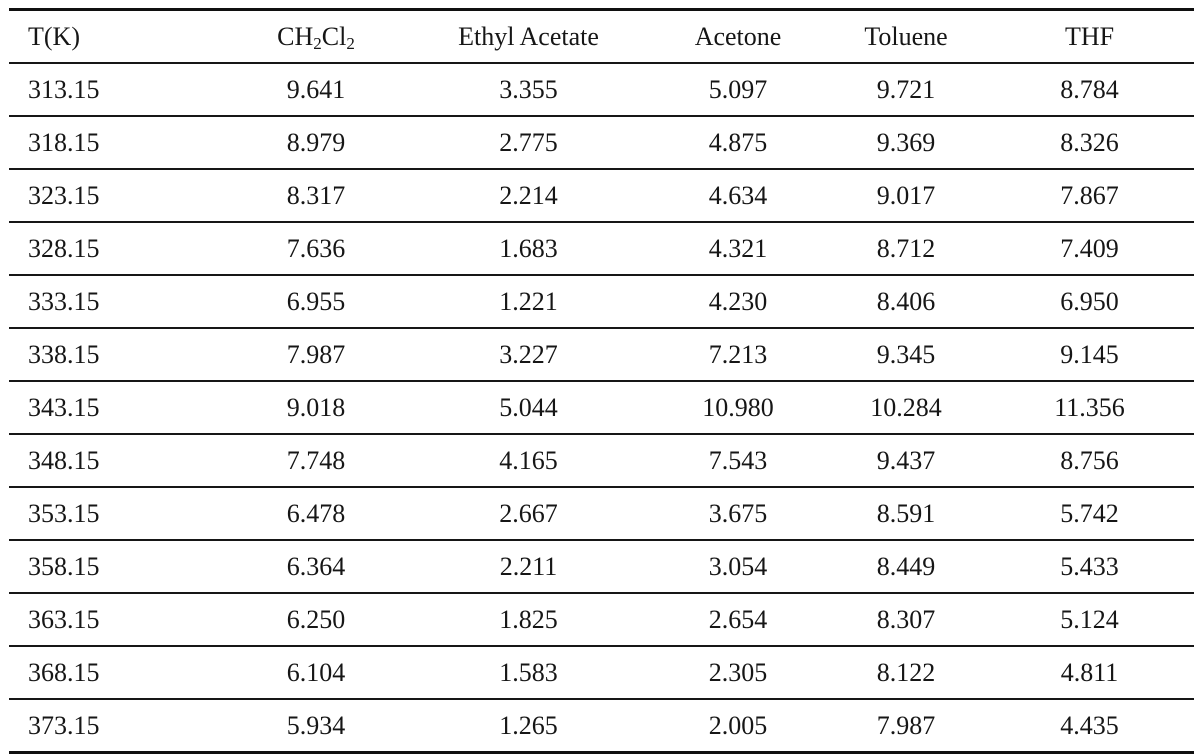  I want to click on temperature-cell: 338.15, so click(116, 355).